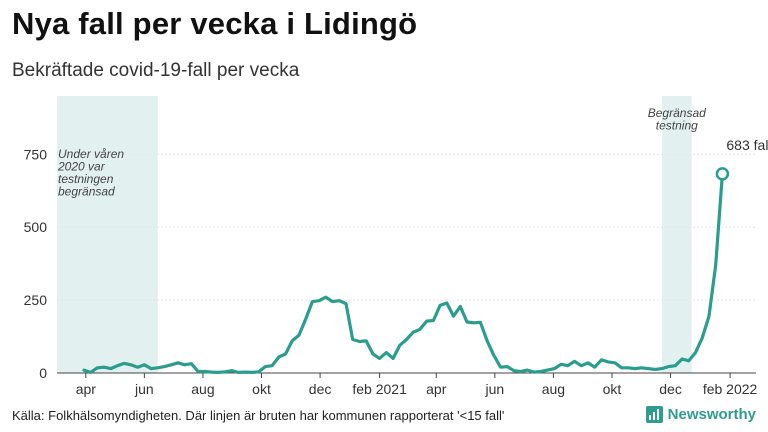 This screenshot has height=432, width=768. What do you see at coordinates (86, 179) in the screenshot?
I see `shaded-region-label: testningen` at bounding box center [86, 179].